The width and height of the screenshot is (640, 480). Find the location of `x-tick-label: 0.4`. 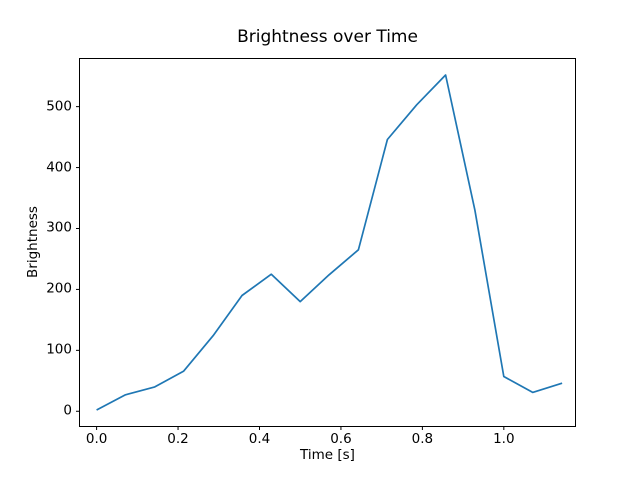

x-tick-label: 0.4 is located at coordinates (259, 439).